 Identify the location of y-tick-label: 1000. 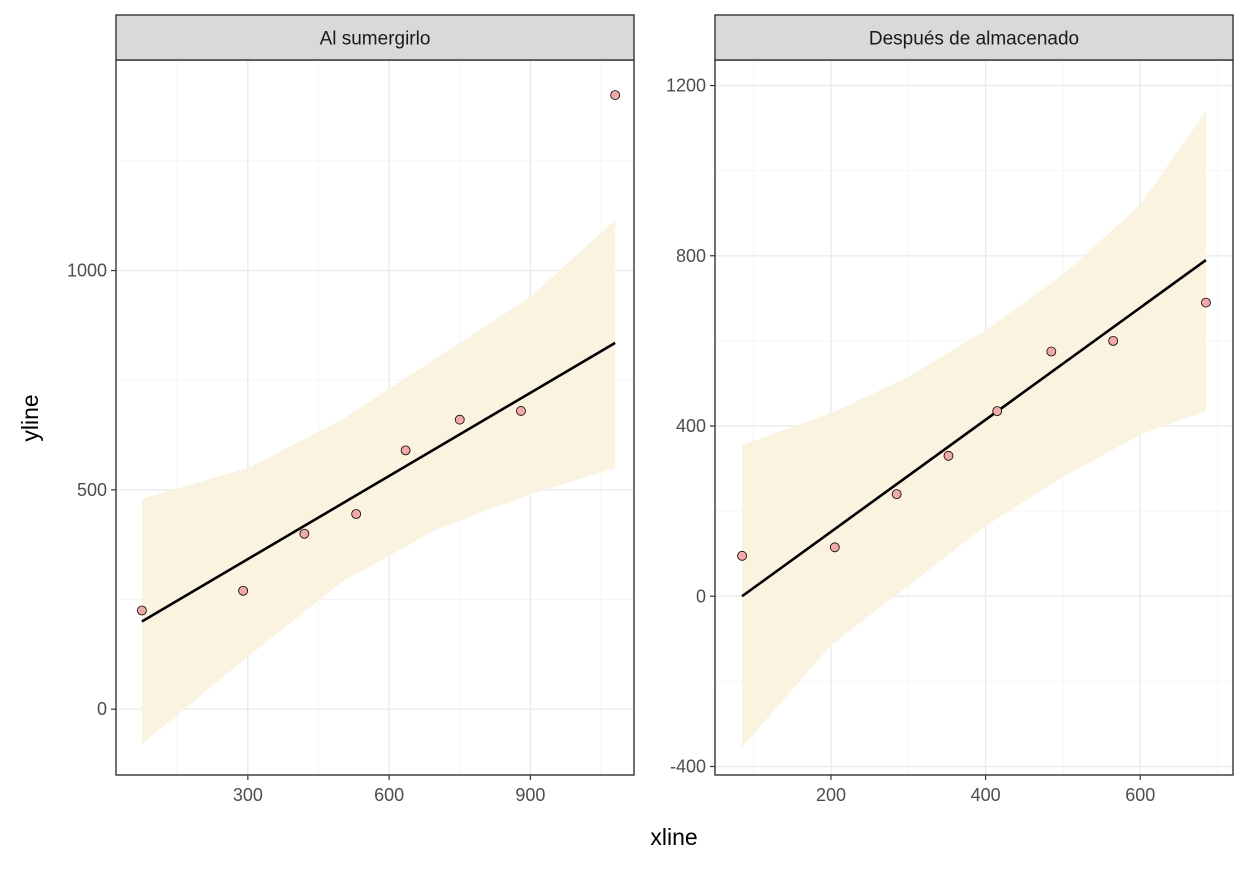
(87, 271).